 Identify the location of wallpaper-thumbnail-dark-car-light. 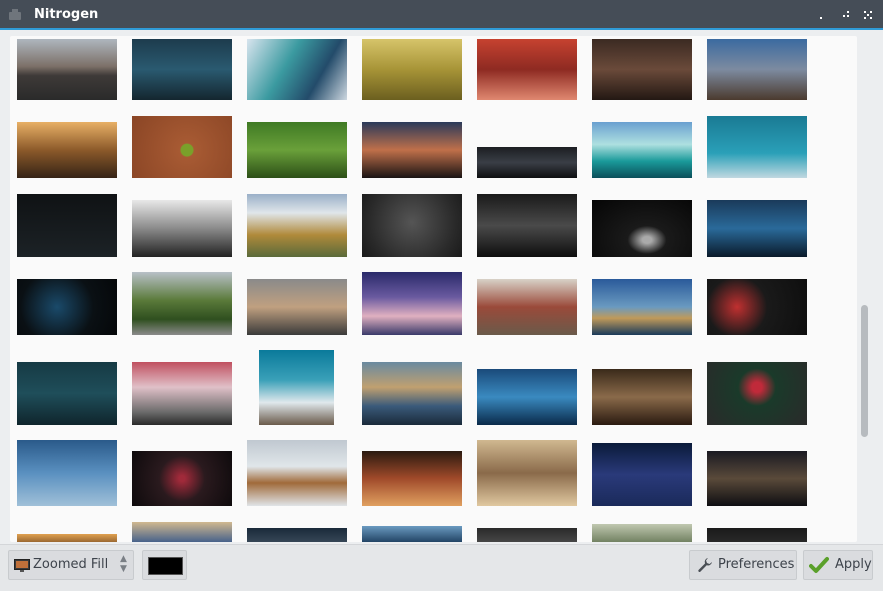
(642, 228).